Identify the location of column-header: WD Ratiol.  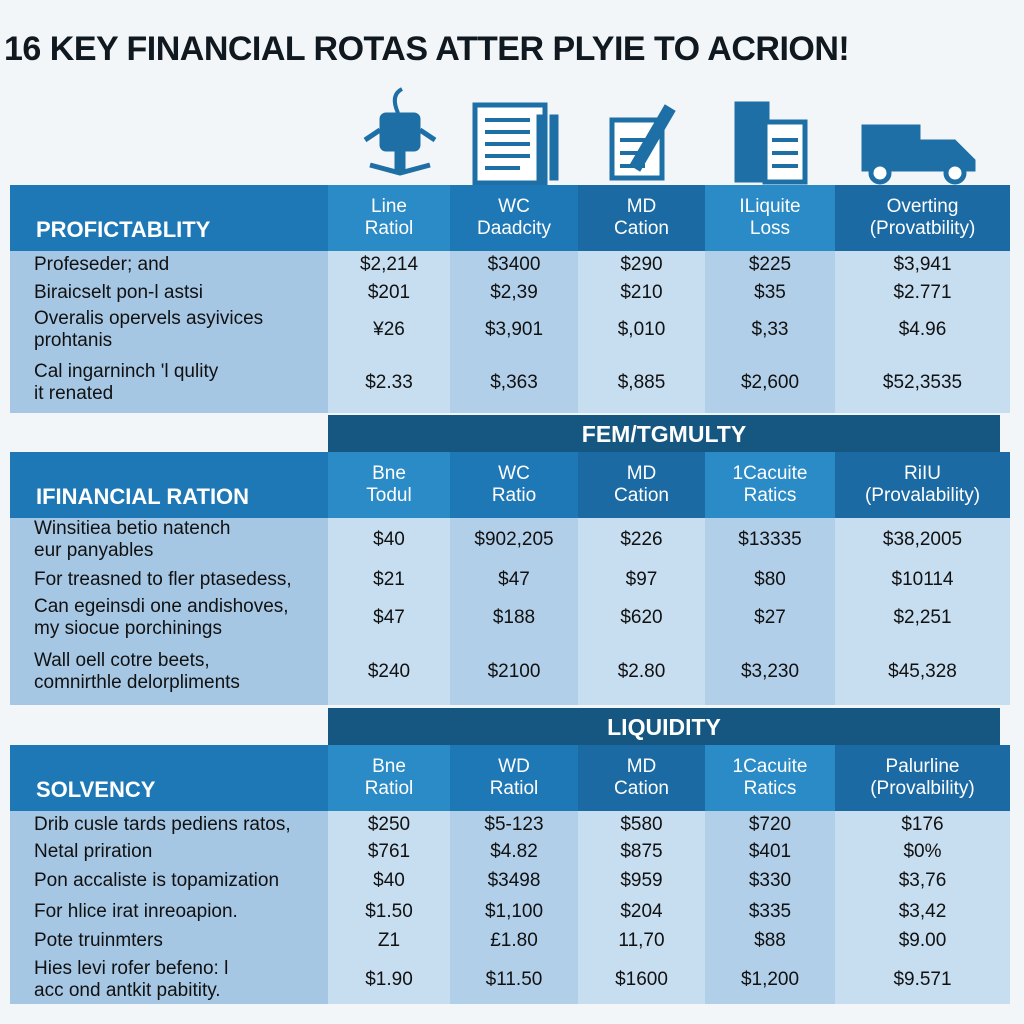
(514, 778).